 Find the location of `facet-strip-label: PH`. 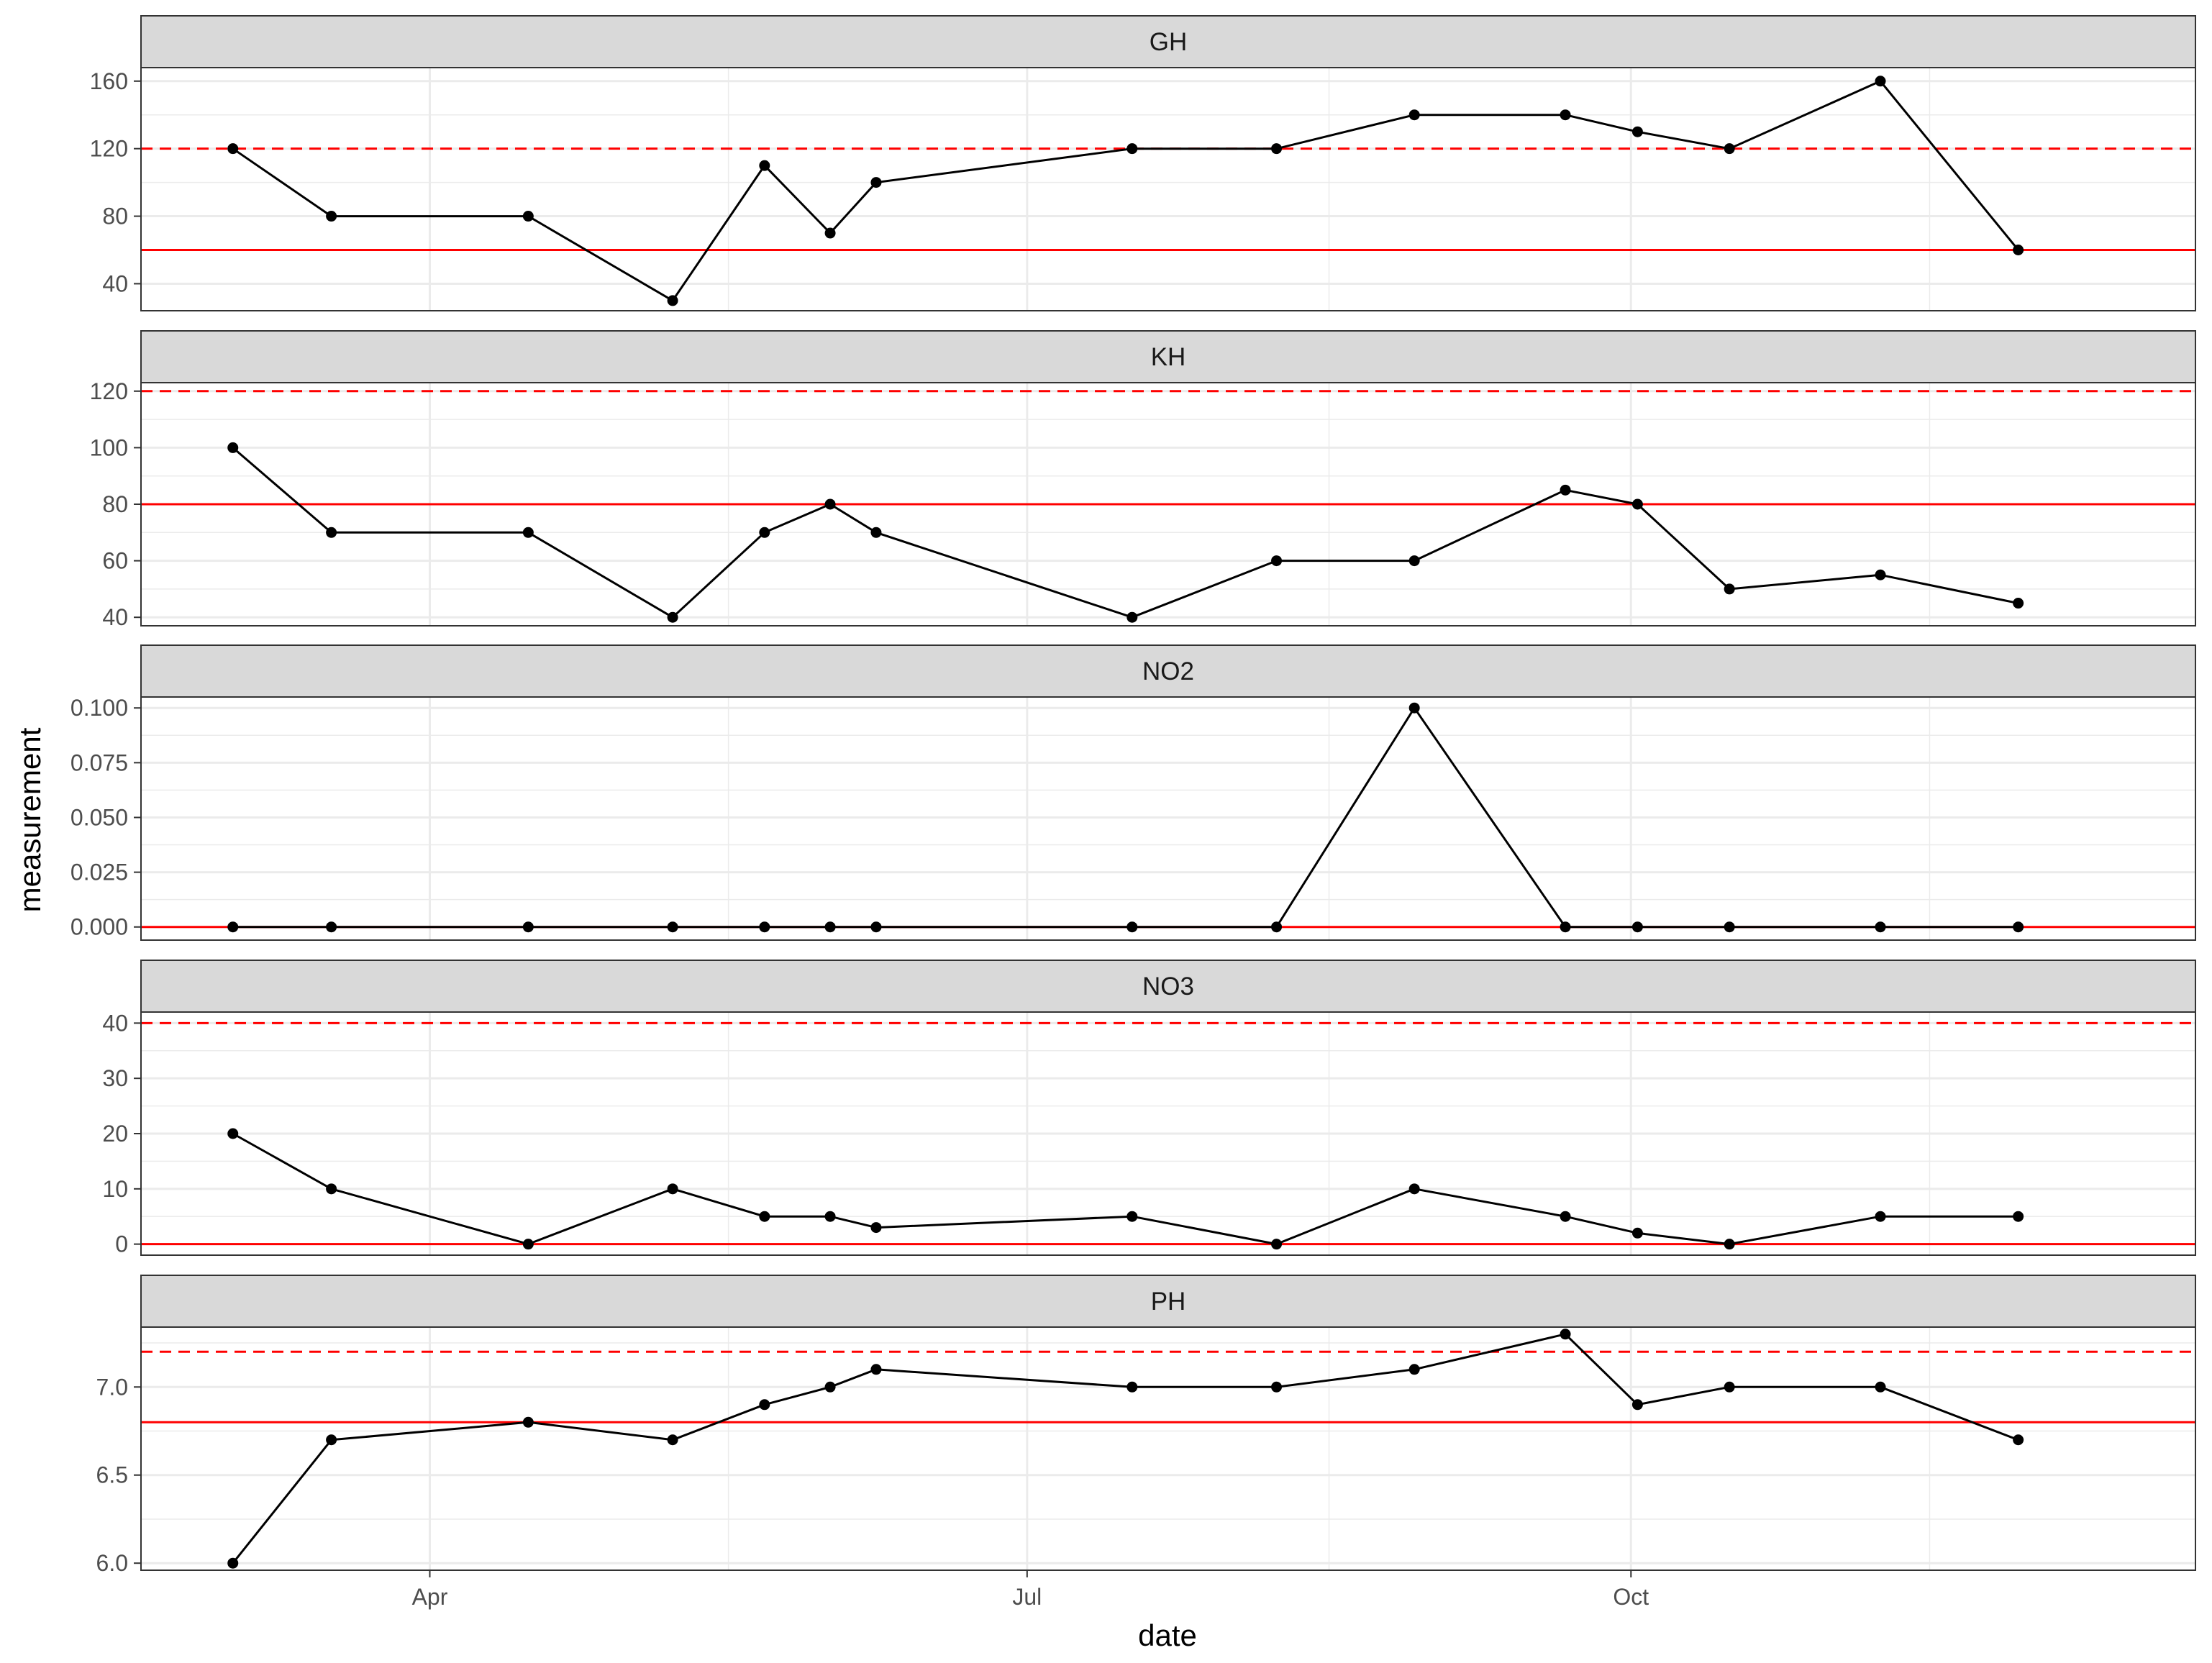

facet-strip-label: PH is located at coordinates (1168, 1302).